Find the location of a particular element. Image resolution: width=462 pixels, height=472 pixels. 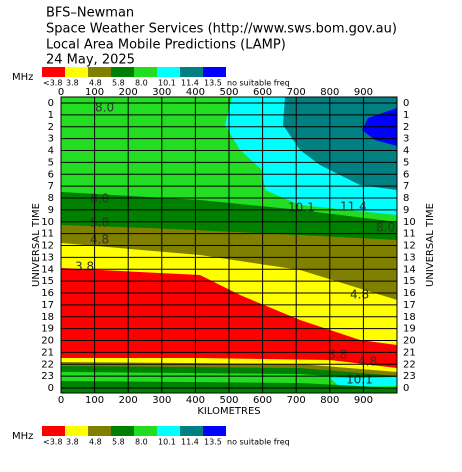

title-line: BFS–Newman is located at coordinates (90, 13).